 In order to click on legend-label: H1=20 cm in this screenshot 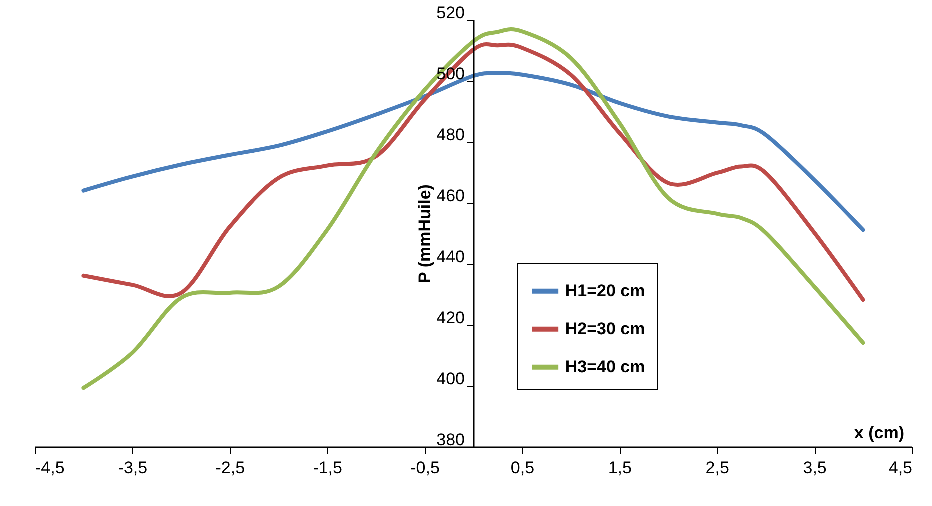, I will do `click(605, 290)`.